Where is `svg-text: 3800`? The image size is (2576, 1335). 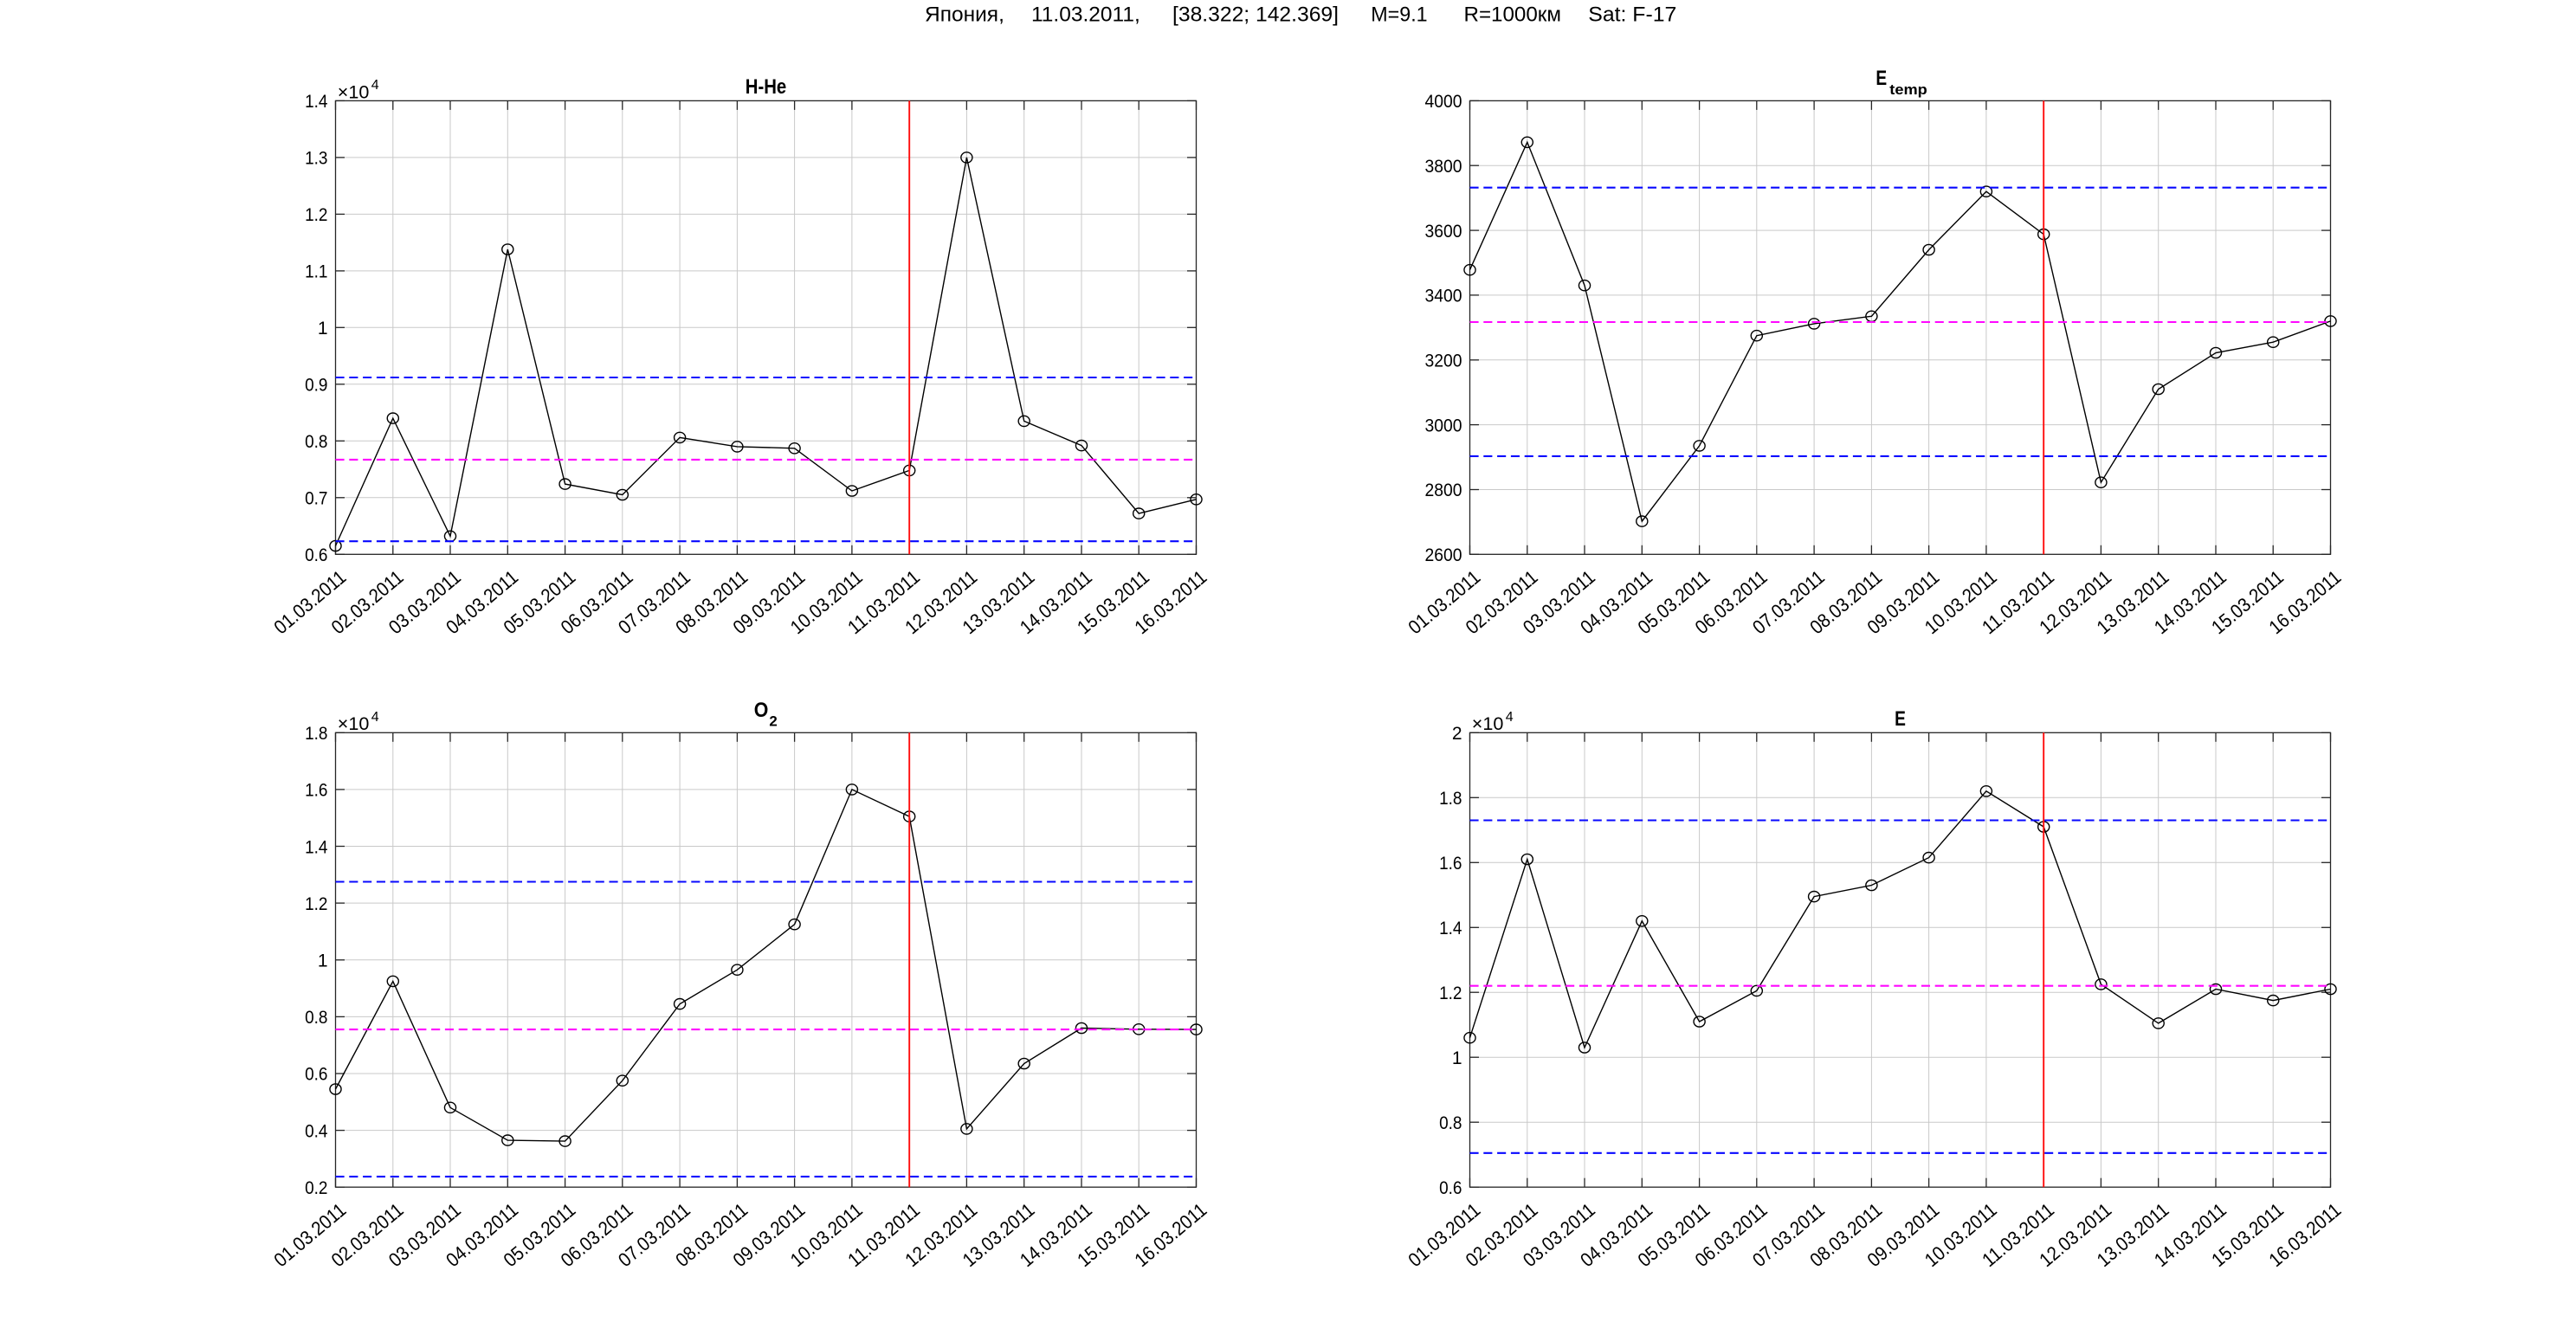
svg-text: 3800 is located at coordinates (1443, 167).